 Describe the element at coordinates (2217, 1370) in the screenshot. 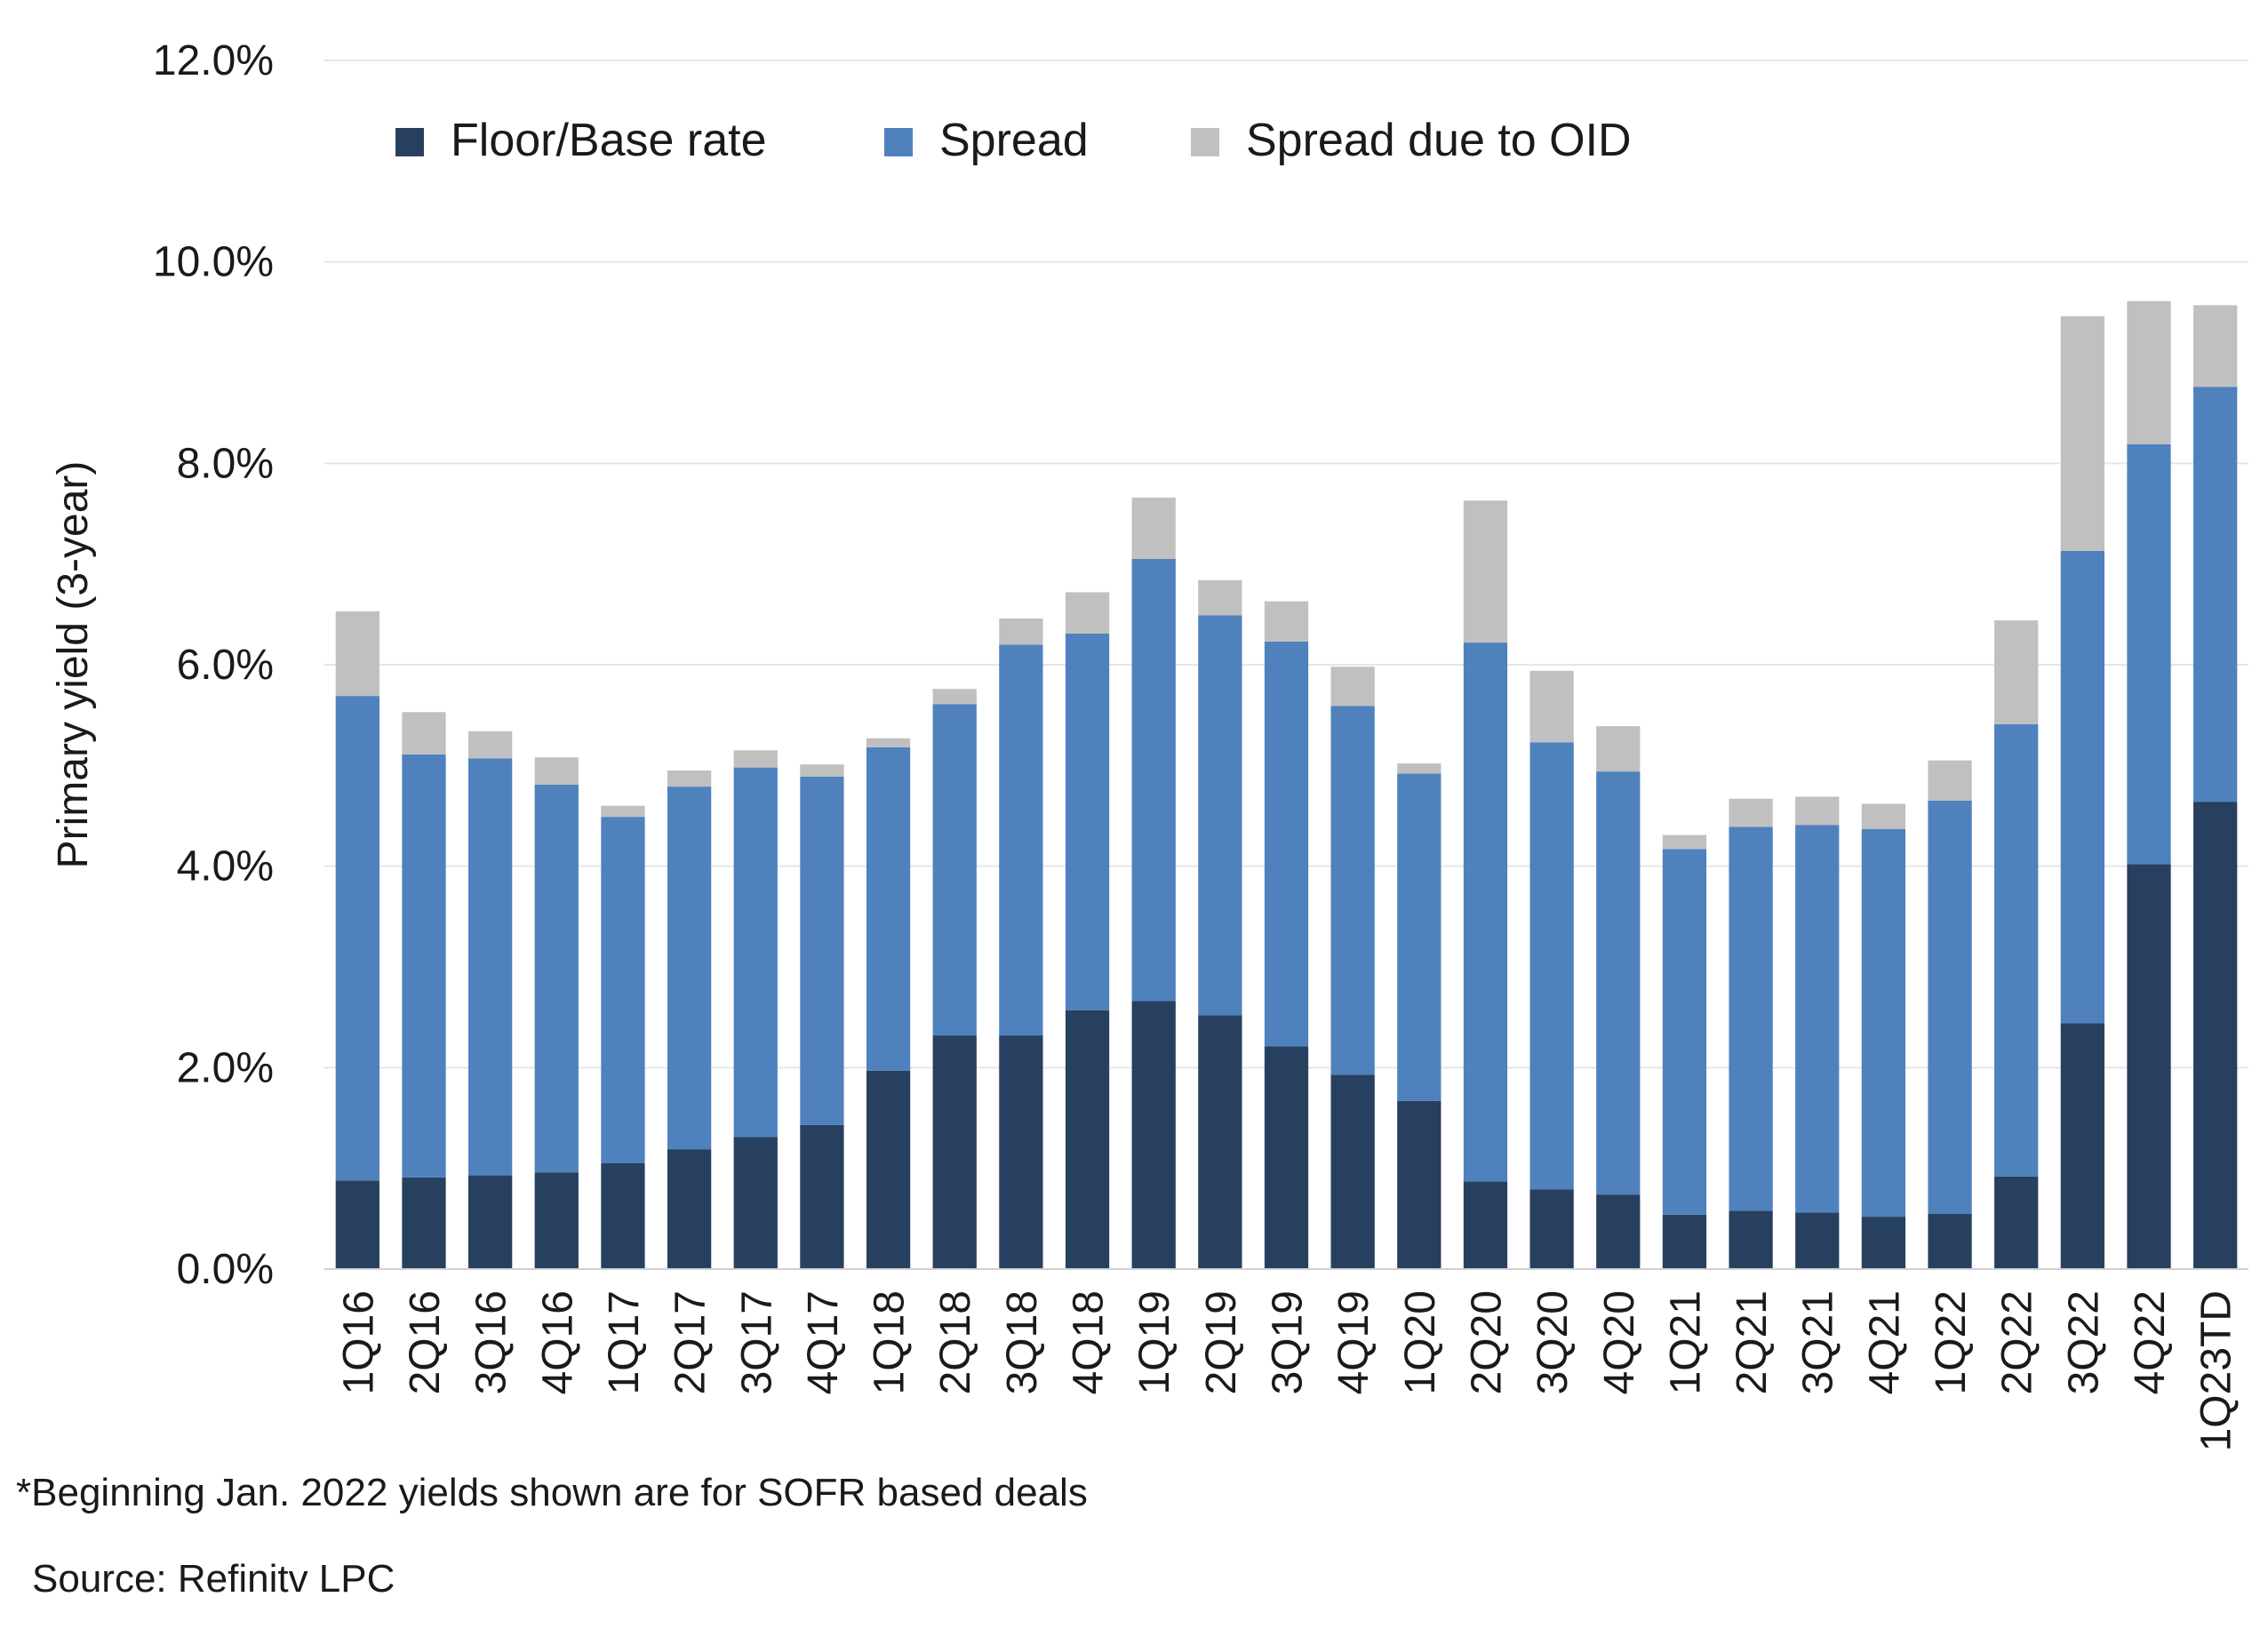

I see `x-tick-label: 1Q23TD` at that location.